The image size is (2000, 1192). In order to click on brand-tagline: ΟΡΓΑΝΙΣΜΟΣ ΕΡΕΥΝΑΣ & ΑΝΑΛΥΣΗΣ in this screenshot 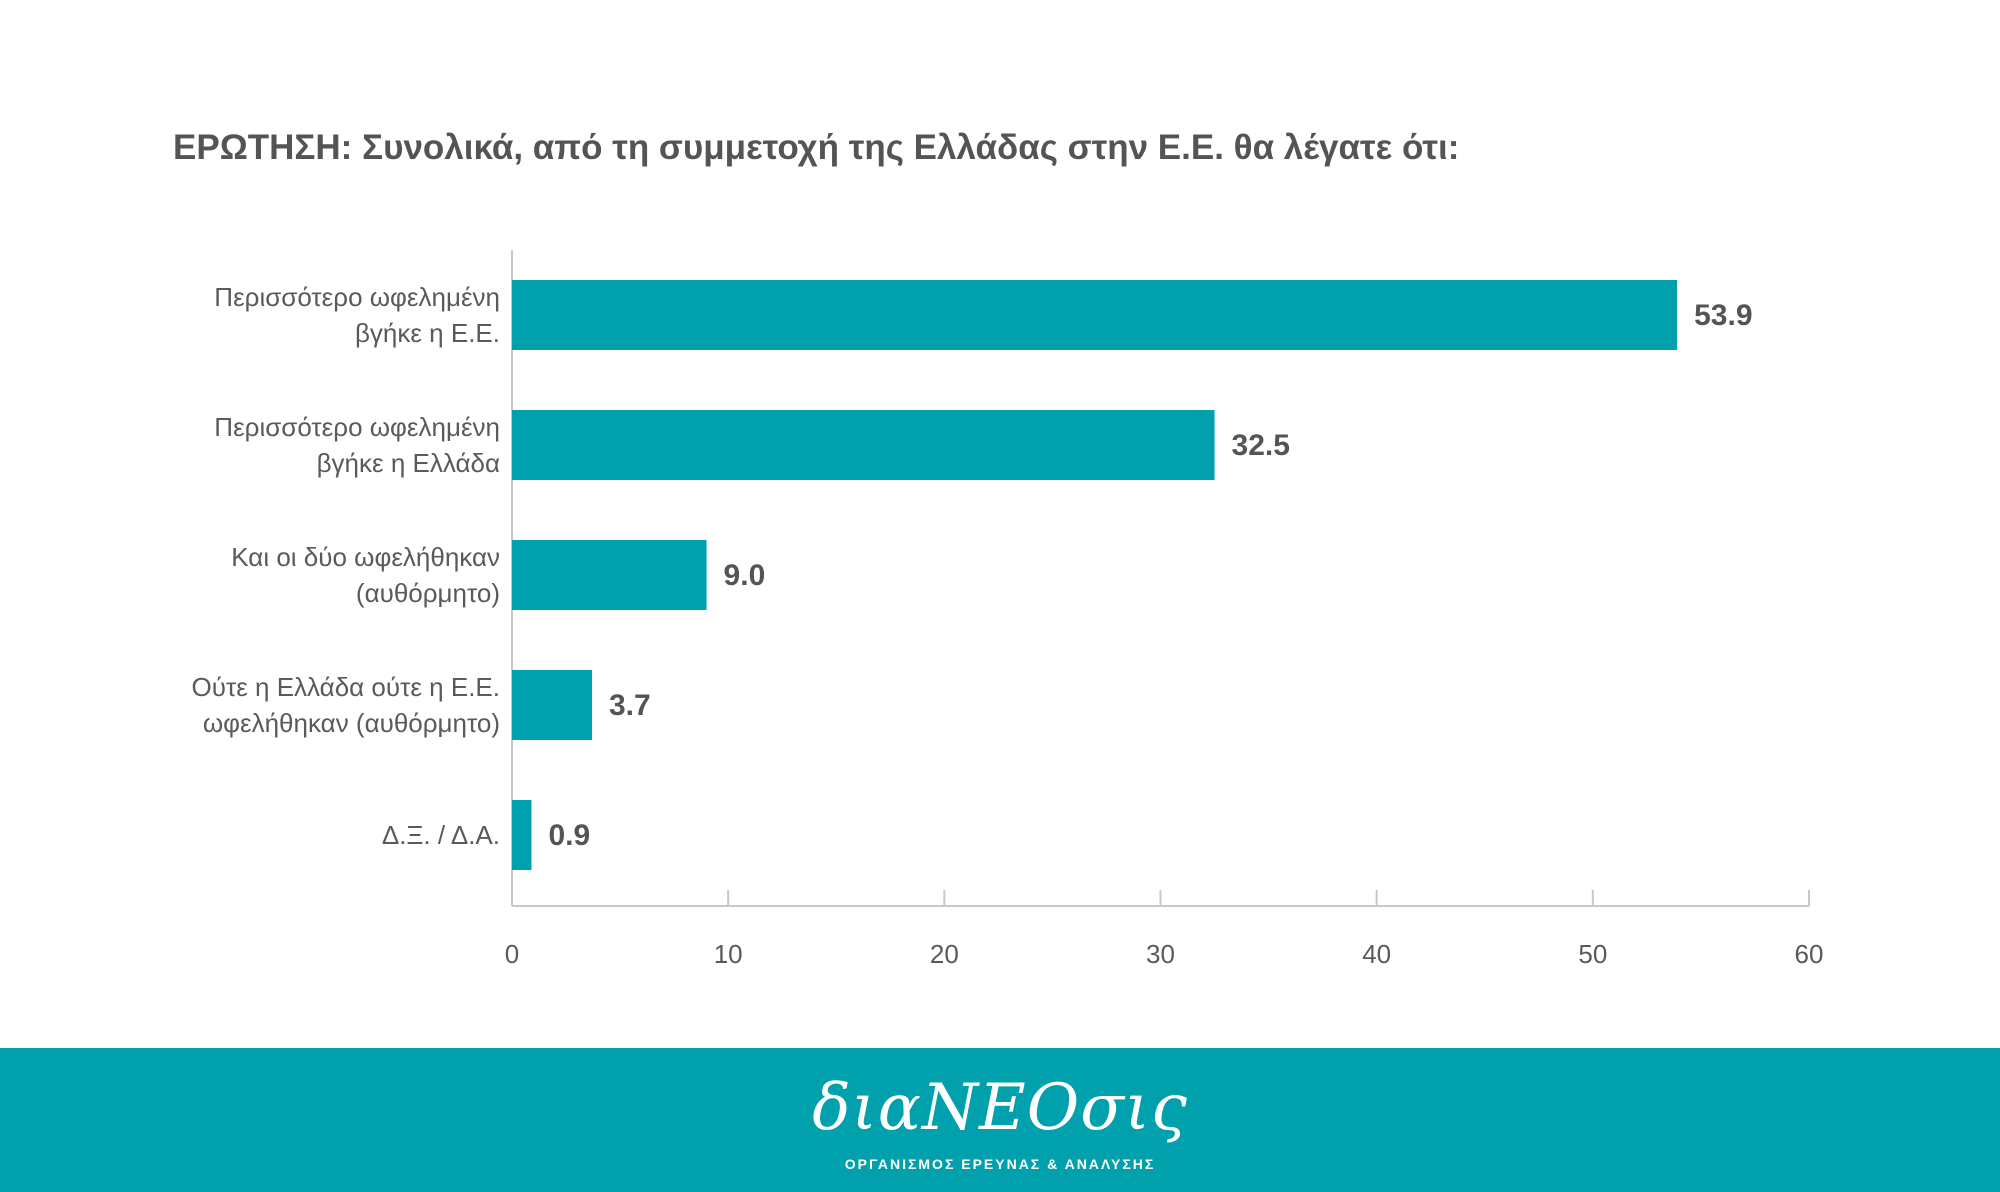, I will do `click(1000, 1164)`.